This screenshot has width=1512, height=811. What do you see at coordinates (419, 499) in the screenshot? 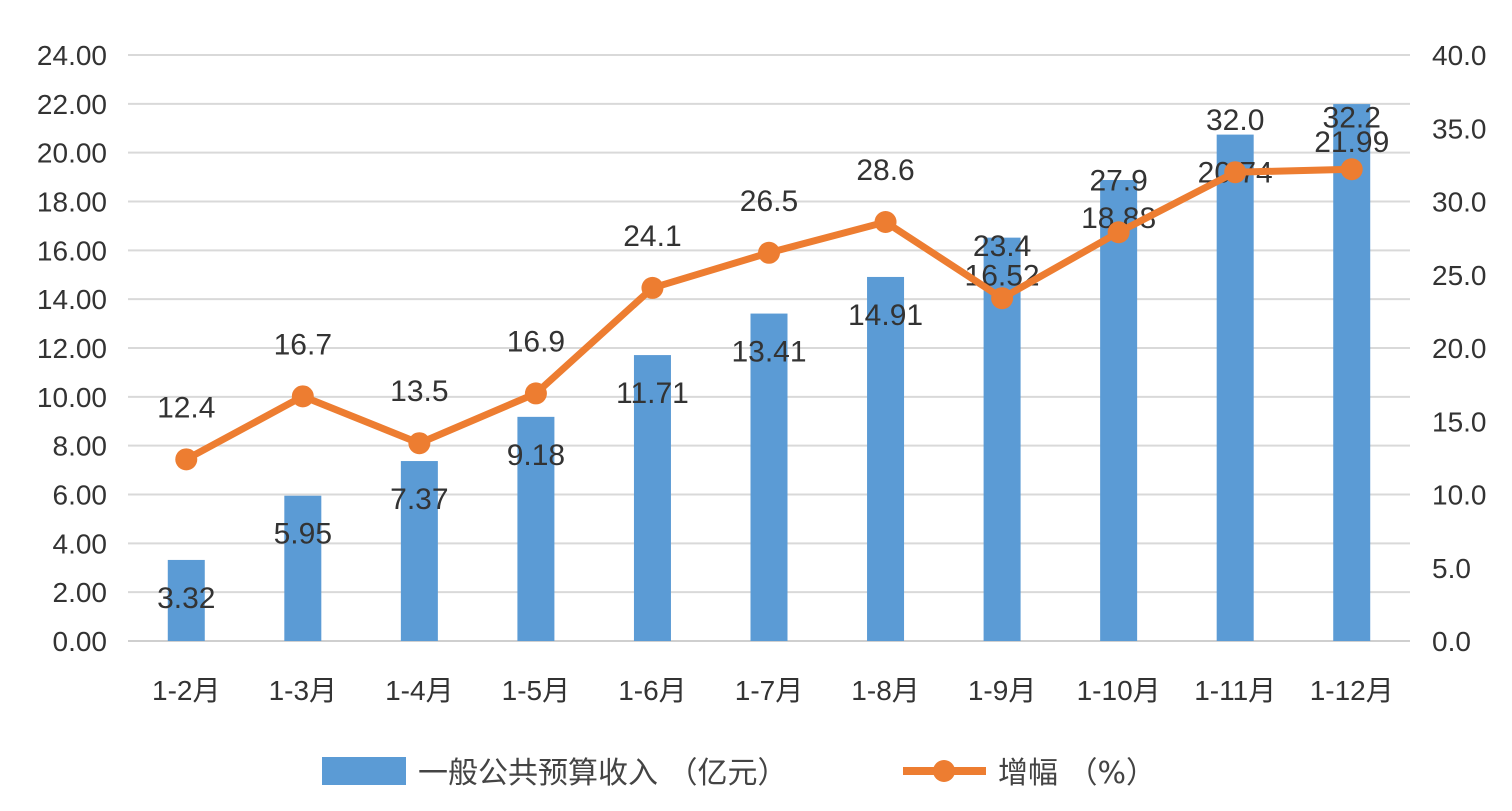
I see `bar-data-label: 7.37` at bounding box center [419, 499].